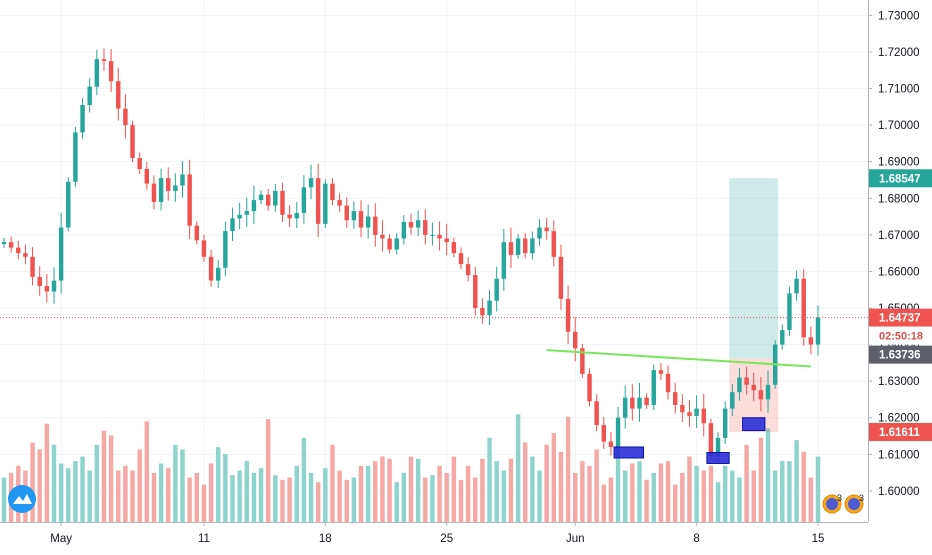 This screenshot has width=932, height=555. I want to click on price-tick-label: 1.68000, so click(899, 199).